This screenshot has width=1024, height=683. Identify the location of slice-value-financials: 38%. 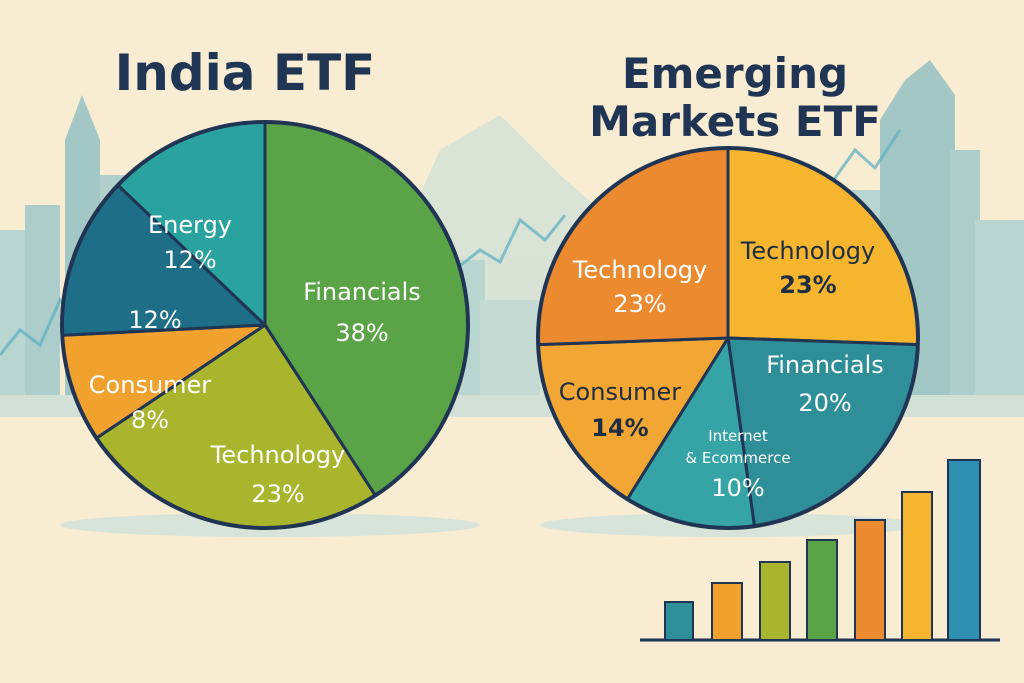
(361, 333).